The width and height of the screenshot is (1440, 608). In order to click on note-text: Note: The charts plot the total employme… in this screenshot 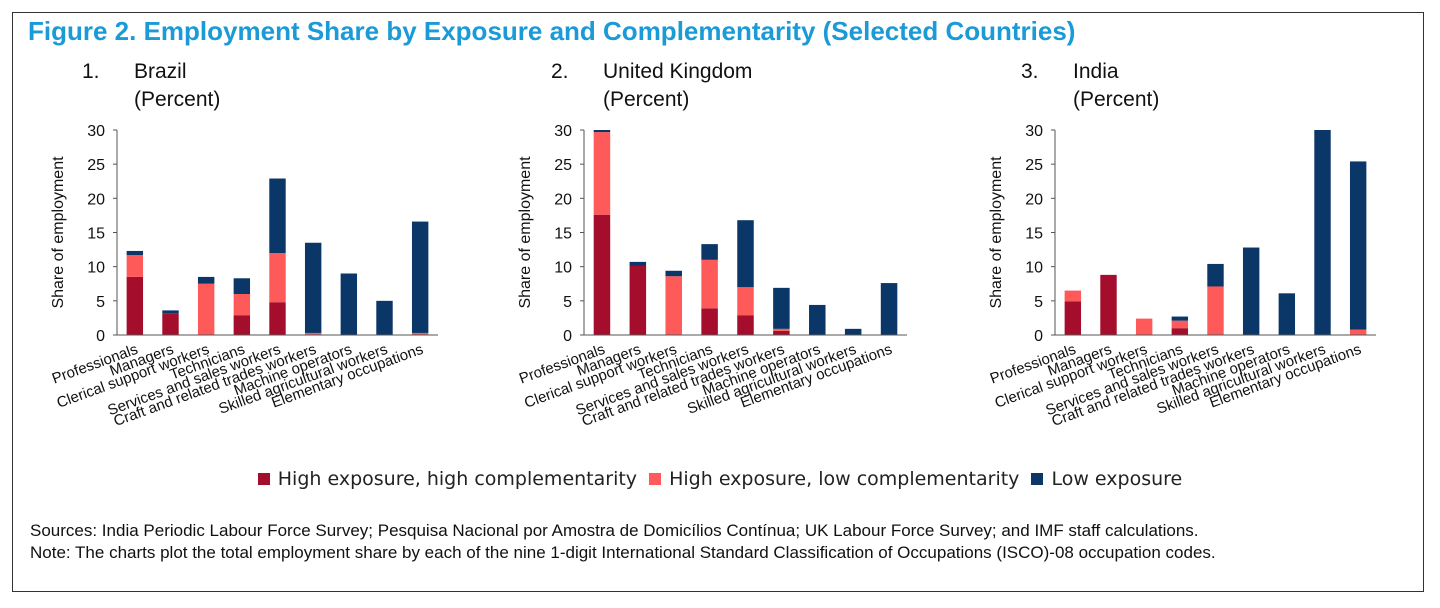, I will do `click(623, 552)`.